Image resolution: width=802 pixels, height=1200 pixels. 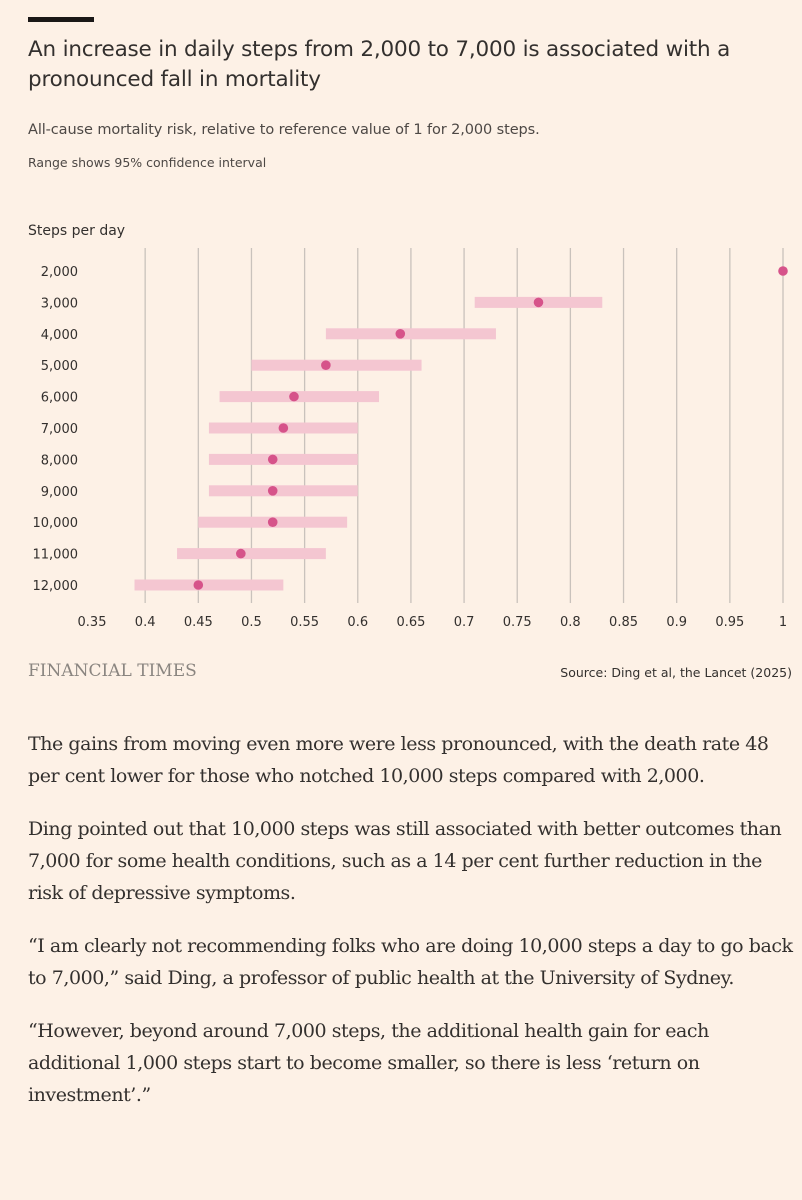 I want to click on y-tick-label: 7,000, so click(x=59, y=429).